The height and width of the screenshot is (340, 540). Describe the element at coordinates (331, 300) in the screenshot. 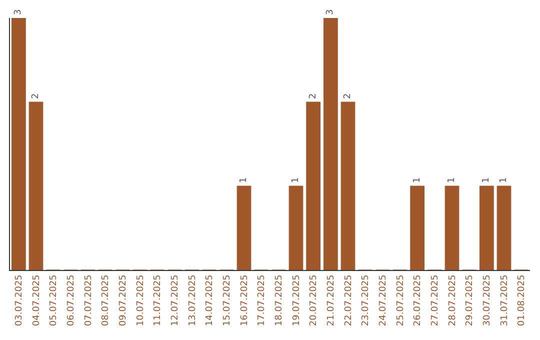

I see `x-tick-label: 21.07.2025` at that location.